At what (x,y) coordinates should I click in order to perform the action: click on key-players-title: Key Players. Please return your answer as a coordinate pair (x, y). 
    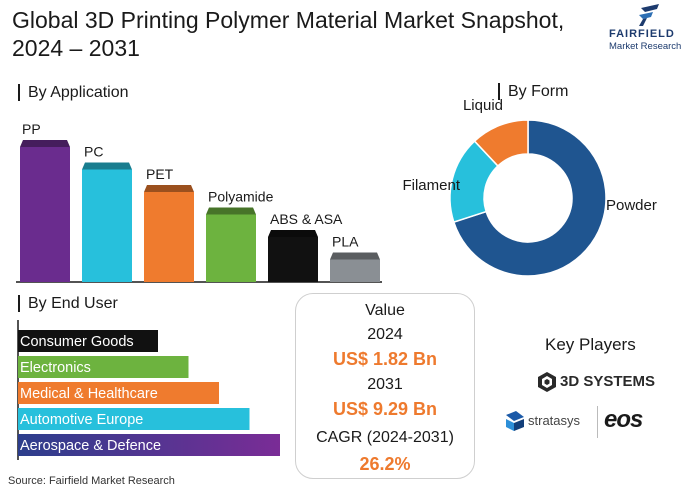
    Looking at the image, I should click on (590, 344).